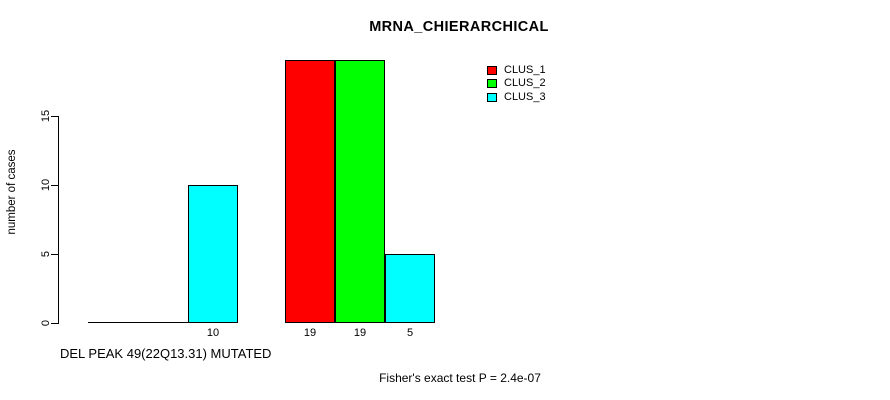  I want to click on y-axis-line, so click(58, 220).